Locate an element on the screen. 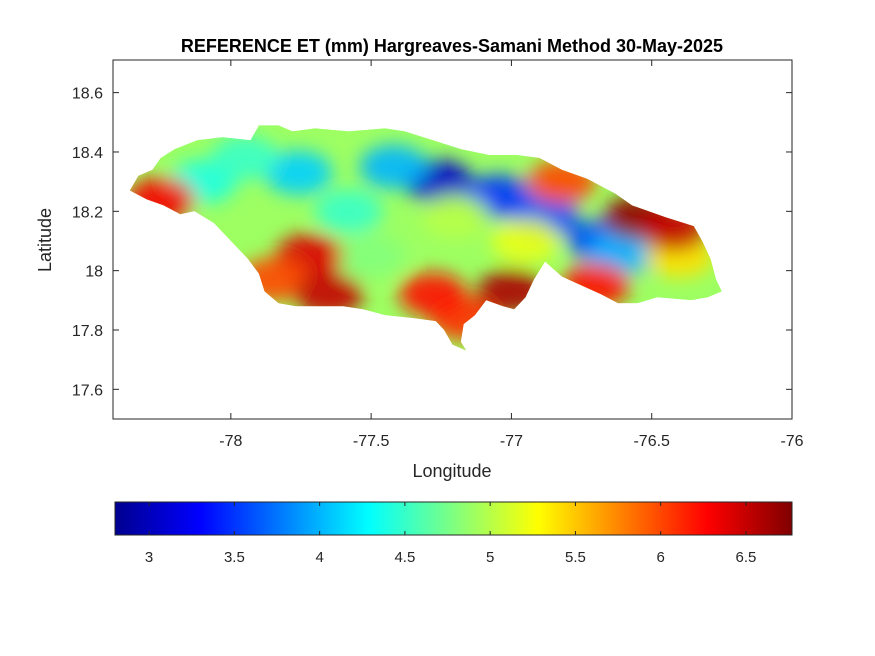  x-tick-label: -78 is located at coordinates (230, 441).